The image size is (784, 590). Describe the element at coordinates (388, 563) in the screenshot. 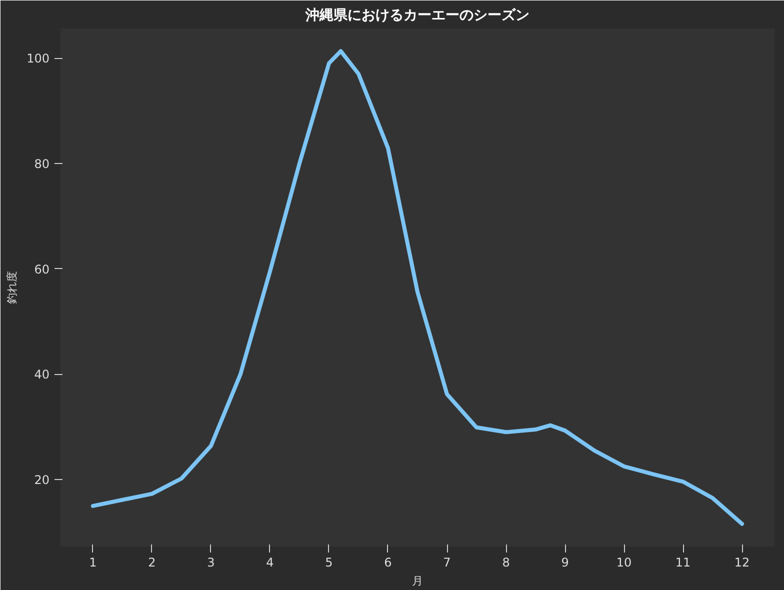

I see `x-tick-label: 6` at that location.